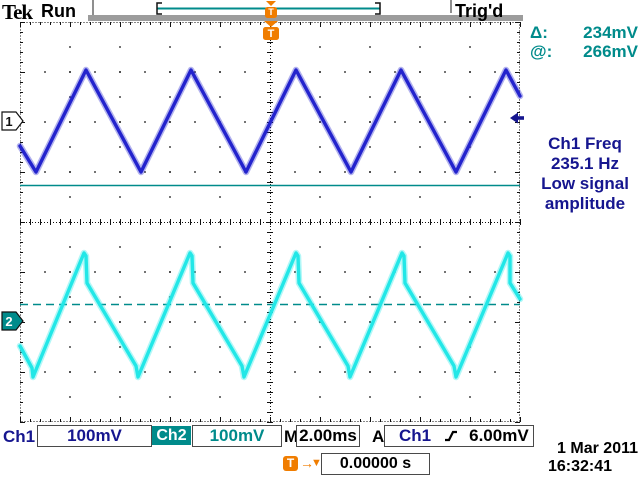  What do you see at coordinates (521, 118) in the screenshot?
I see `trigger-level-arrow-tail` at bounding box center [521, 118].